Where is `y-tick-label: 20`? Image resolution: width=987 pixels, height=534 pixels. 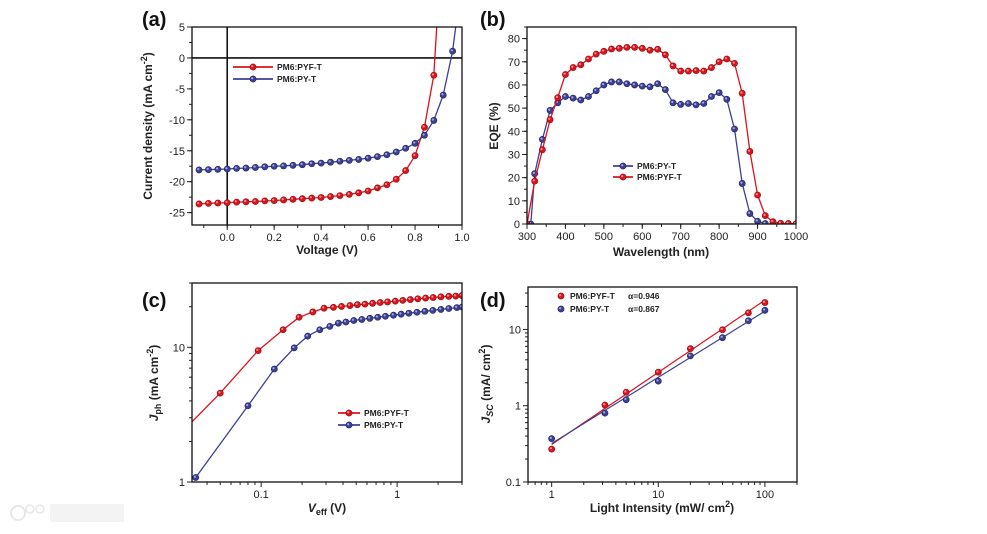 y-tick-label: 20 is located at coordinates (514, 179).